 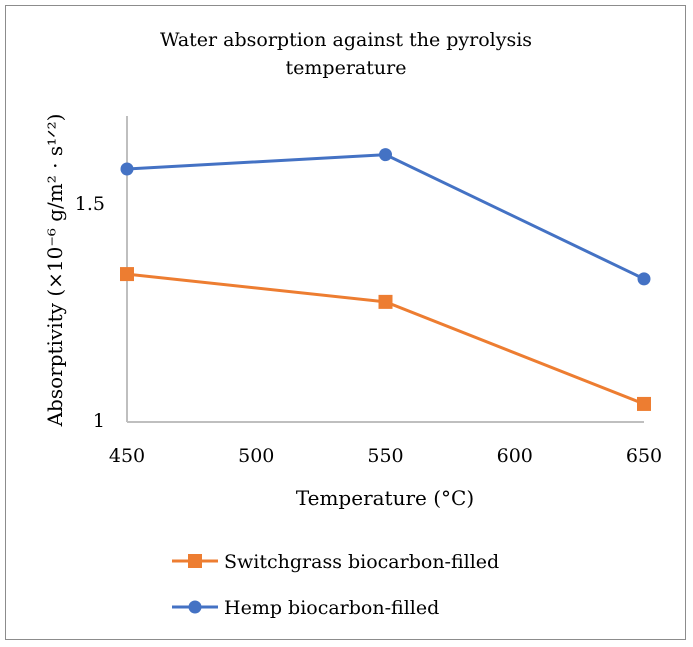 What do you see at coordinates (127, 456) in the screenshot?
I see `x-tick-label: 450` at bounding box center [127, 456].